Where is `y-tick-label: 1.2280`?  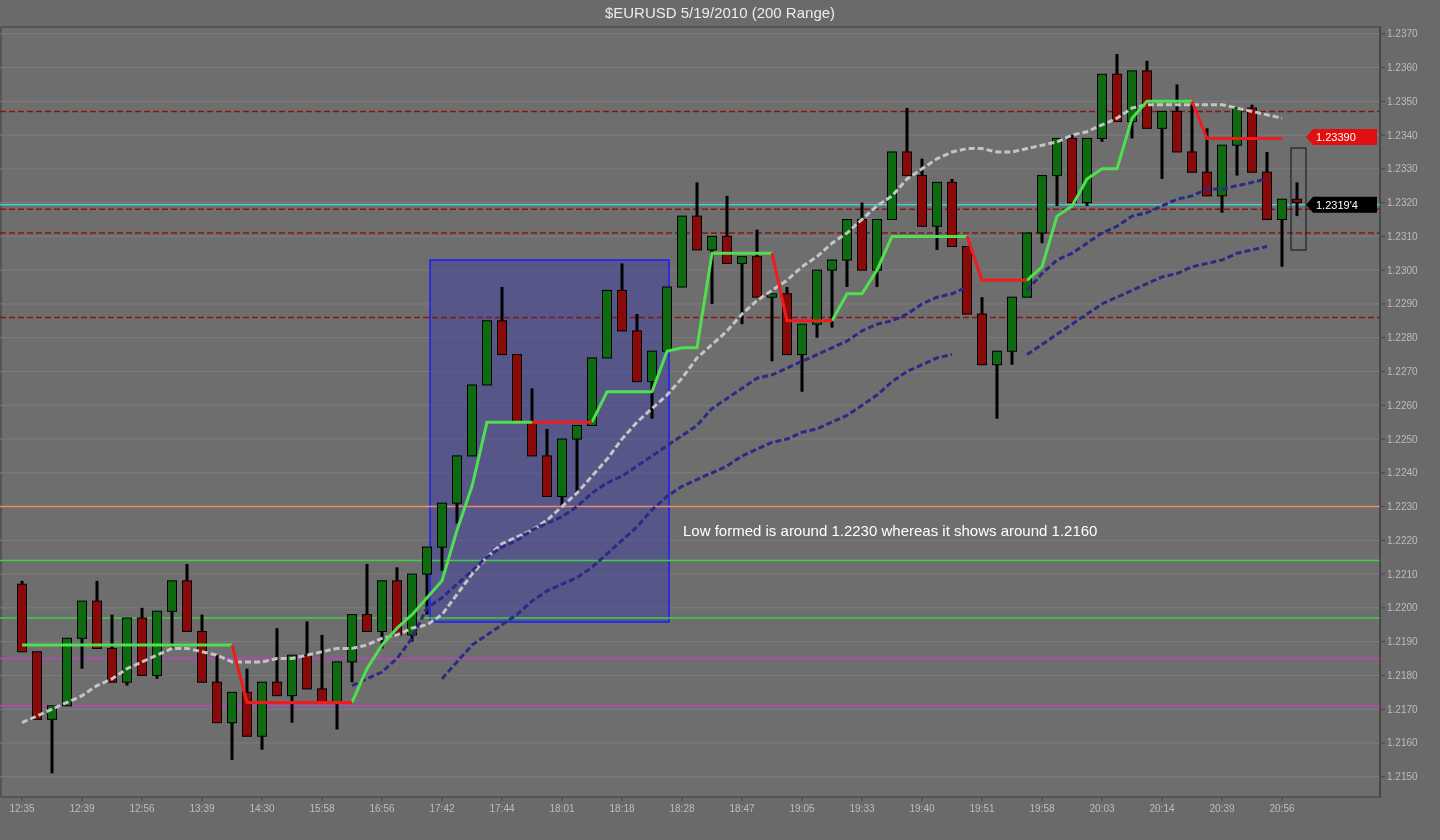
y-tick-label: 1.2280 is located at coordinates (1403, 338).